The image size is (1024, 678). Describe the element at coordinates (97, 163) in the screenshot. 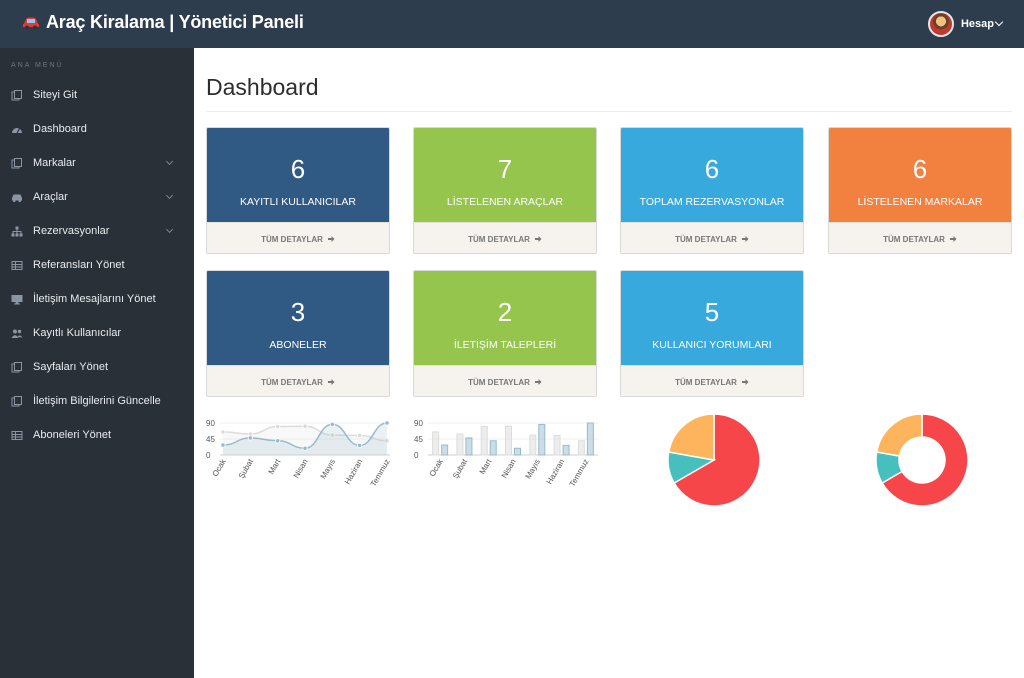

I see `sidebar-item: Markalar` at that location.